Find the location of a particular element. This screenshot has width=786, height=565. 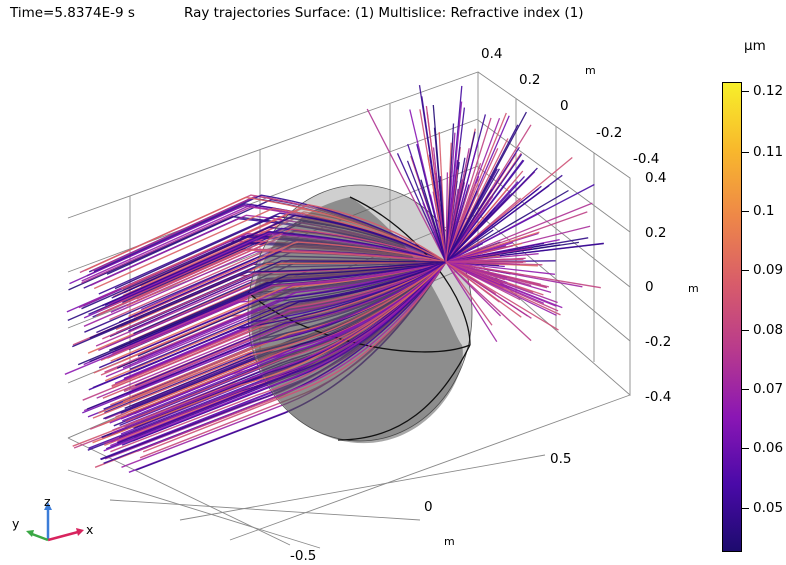

y-tick-label: 0.2 is located at coordinates (529, 80).